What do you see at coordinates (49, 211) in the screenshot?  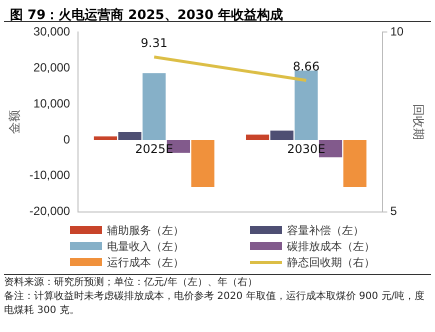 I see `y-tick-label: -20,000` at bounding box center [49, 211].